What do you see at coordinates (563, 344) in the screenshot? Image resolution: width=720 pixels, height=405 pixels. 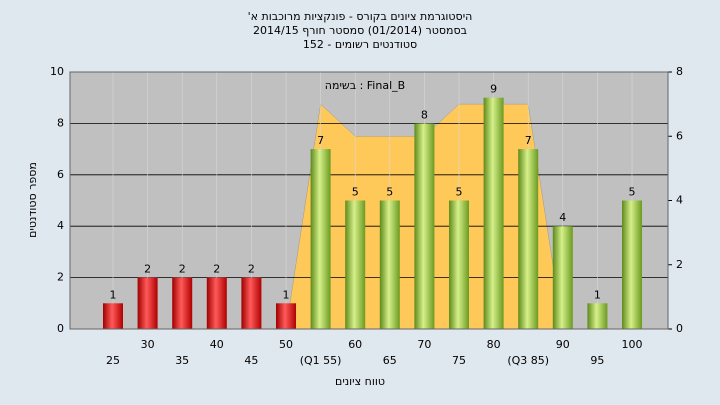 I see `x-tick-label: 90` at bounding box center [563, 344].